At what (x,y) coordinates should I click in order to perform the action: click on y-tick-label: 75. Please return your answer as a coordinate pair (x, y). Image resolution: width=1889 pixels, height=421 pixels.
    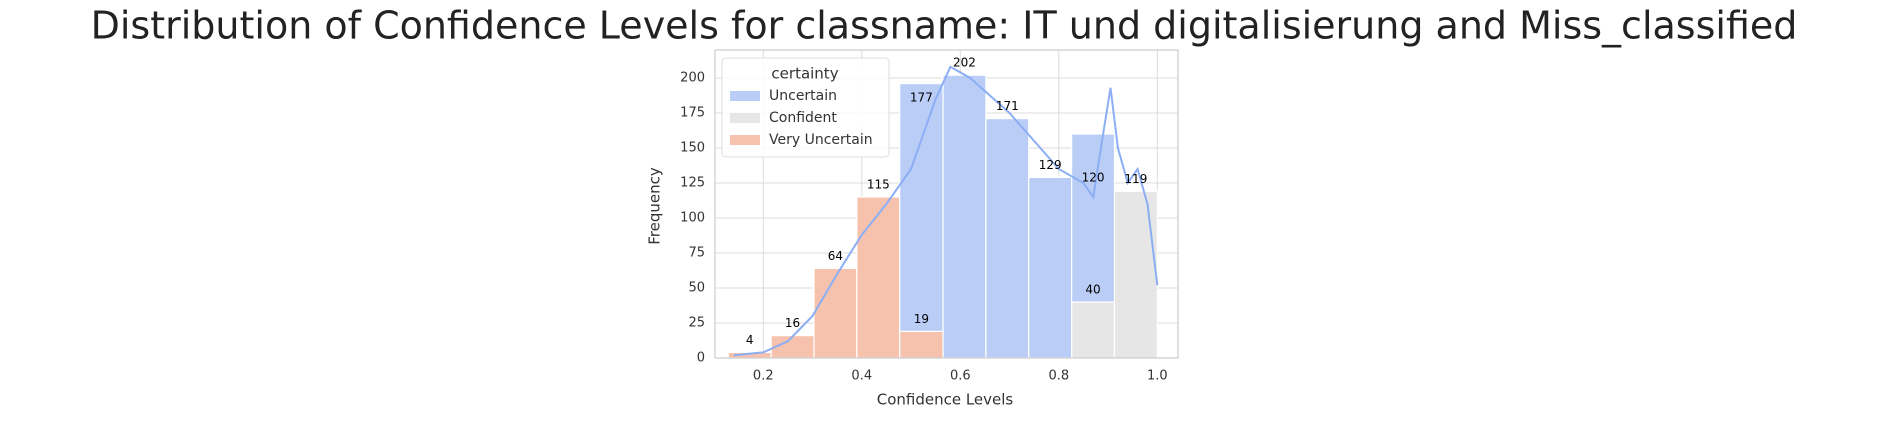
    Looking at the image, I should click on (696, 253).